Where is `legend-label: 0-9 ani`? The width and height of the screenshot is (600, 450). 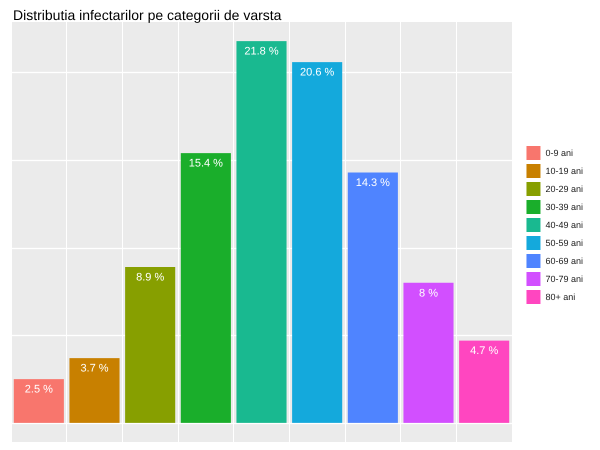 legend-label: 0-9 ani is located at coordinates (559, 153).